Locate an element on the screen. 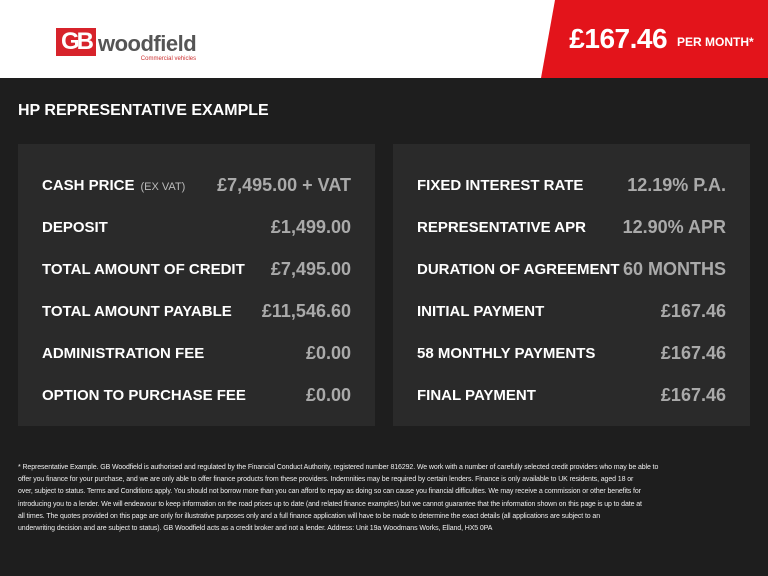 The height and width of the screenshot is (576, 768). logo: GB woodfield Commercial vehicles is located at coordinates (126, 41).